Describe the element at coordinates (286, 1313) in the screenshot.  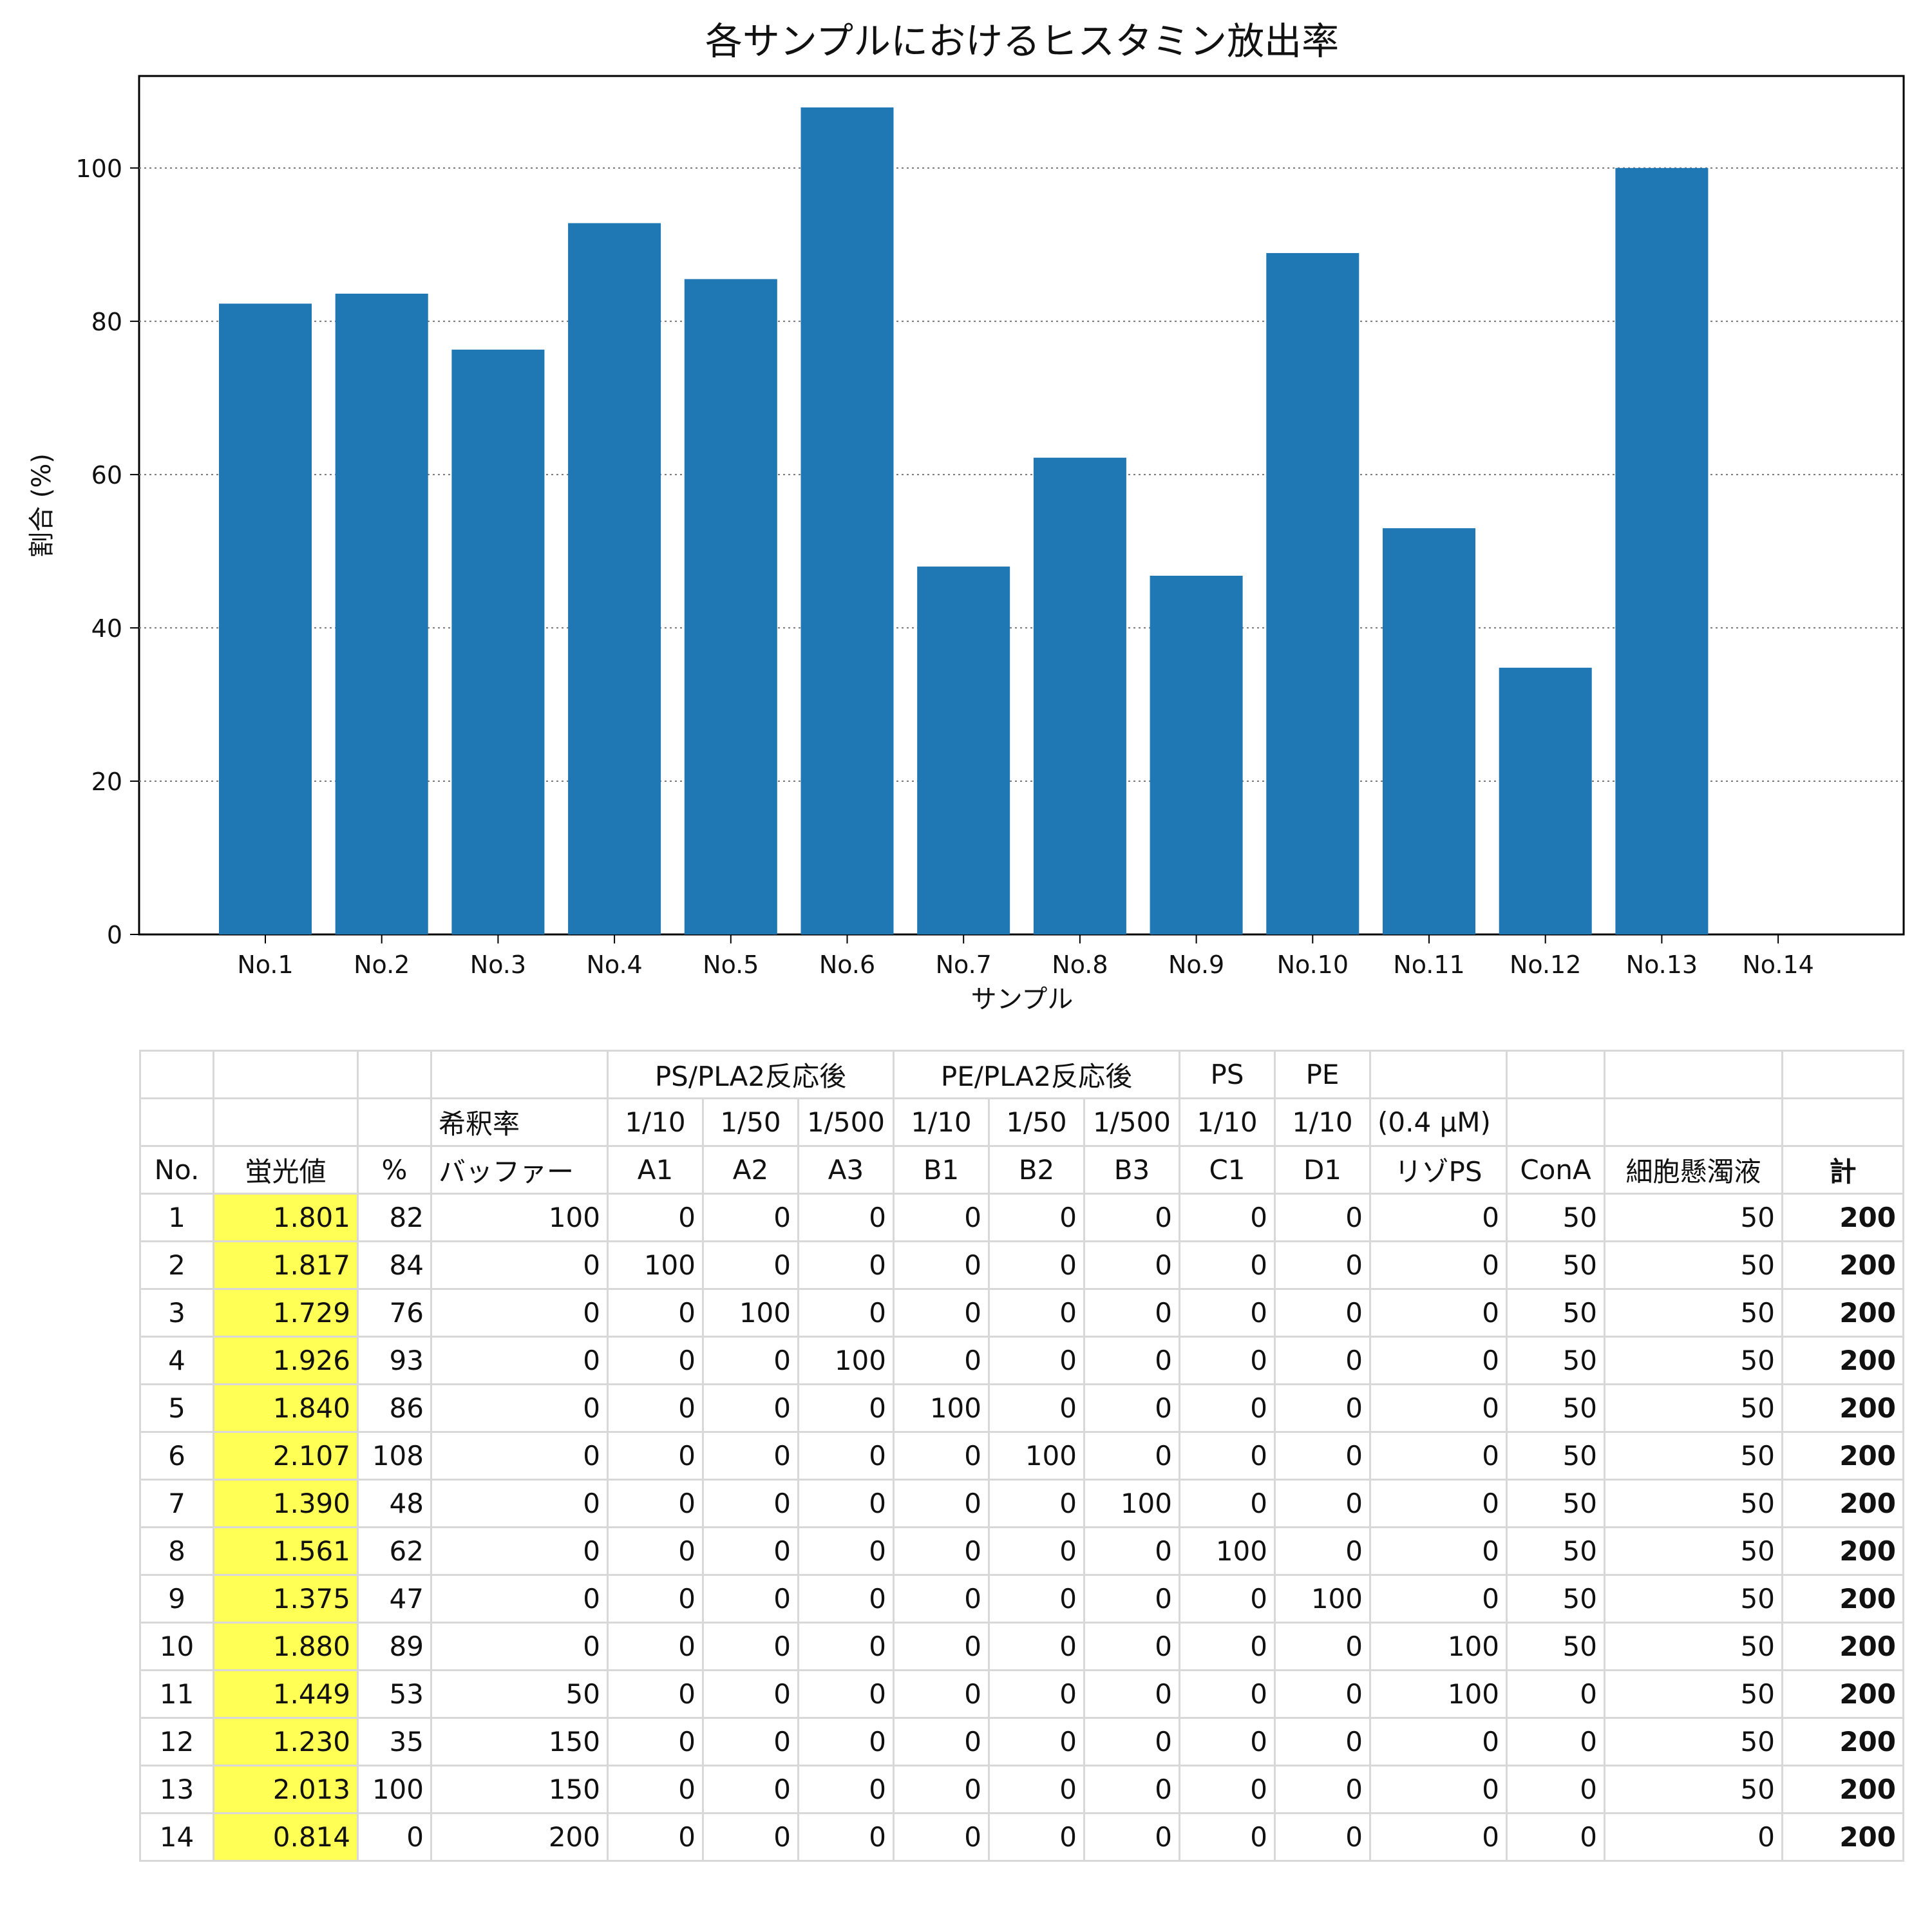
I see `table-cell: 1.729` at that location.